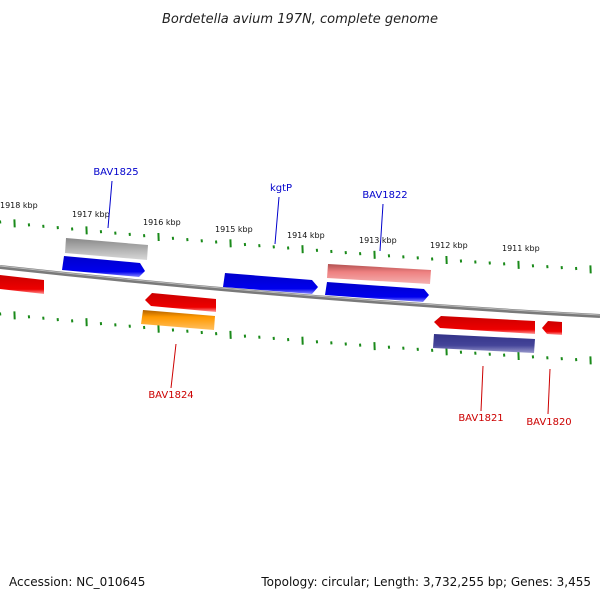 The height and width of the screenshot is (600, 600). What do you see at coordinates (521, 248) in the screenshot?
I see `tick-label-1911: 1911 kbp` at bounding box center [521, 248].